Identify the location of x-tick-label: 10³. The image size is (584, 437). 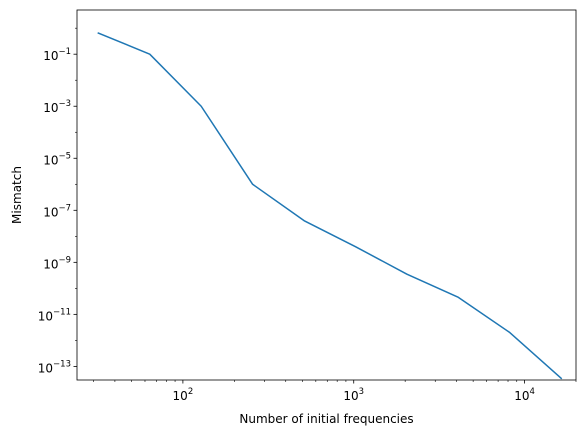
(353, 395).